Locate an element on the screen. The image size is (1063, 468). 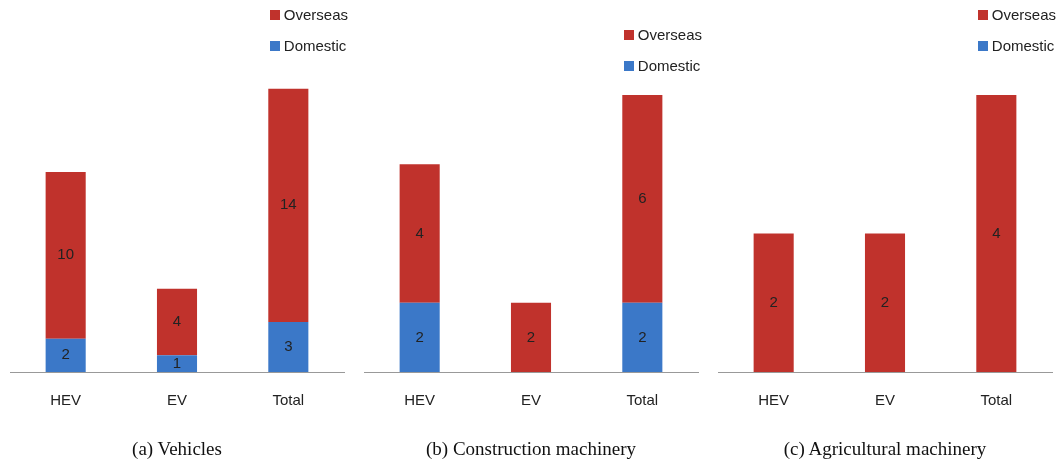
data-label: 6 is located at coordinates (642, 198).